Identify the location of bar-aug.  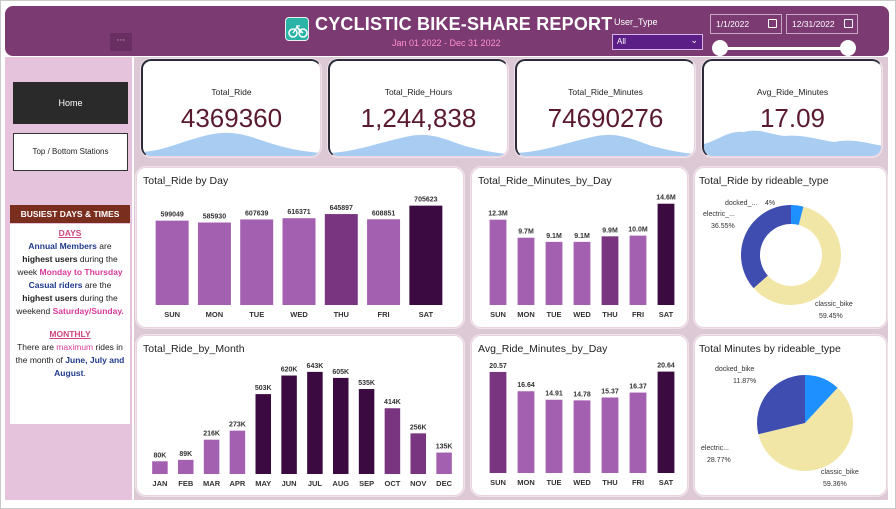
(341, 425).